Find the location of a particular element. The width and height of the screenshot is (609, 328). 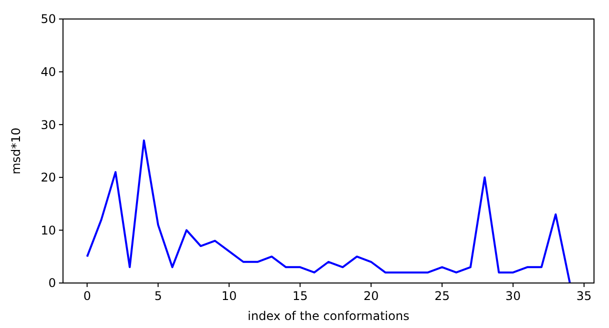

y-tick-label: 50 is located at coordinates (48, 19).